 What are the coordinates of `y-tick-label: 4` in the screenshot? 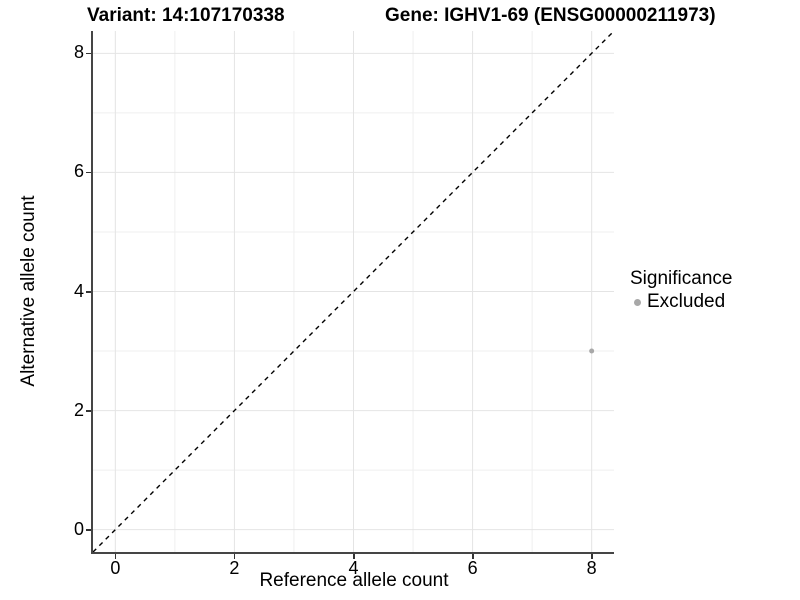 It's located at (78, 290).